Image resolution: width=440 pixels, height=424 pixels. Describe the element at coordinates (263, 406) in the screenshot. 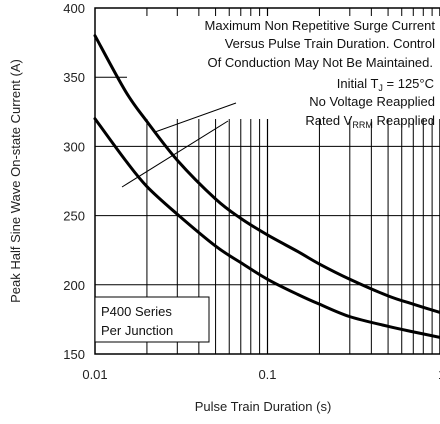

I see `x-axis-title: Pulse Train Duration (s)` at that location.